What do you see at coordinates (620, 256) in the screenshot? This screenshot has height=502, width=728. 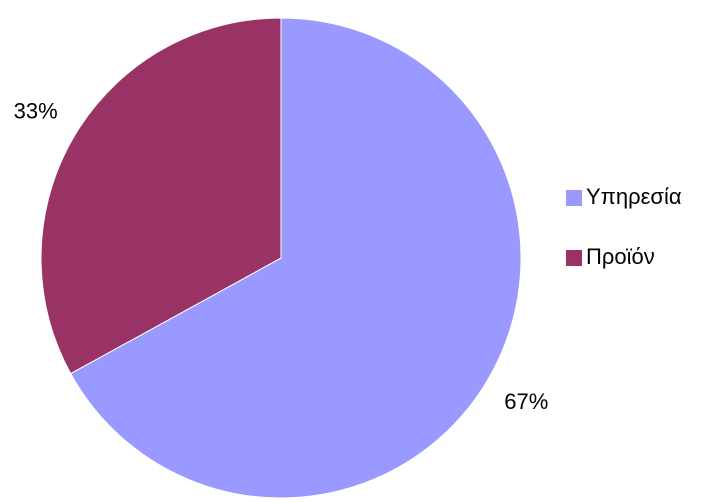 I see `legend-label: Προϊόν` at bounding box center [620, 256].